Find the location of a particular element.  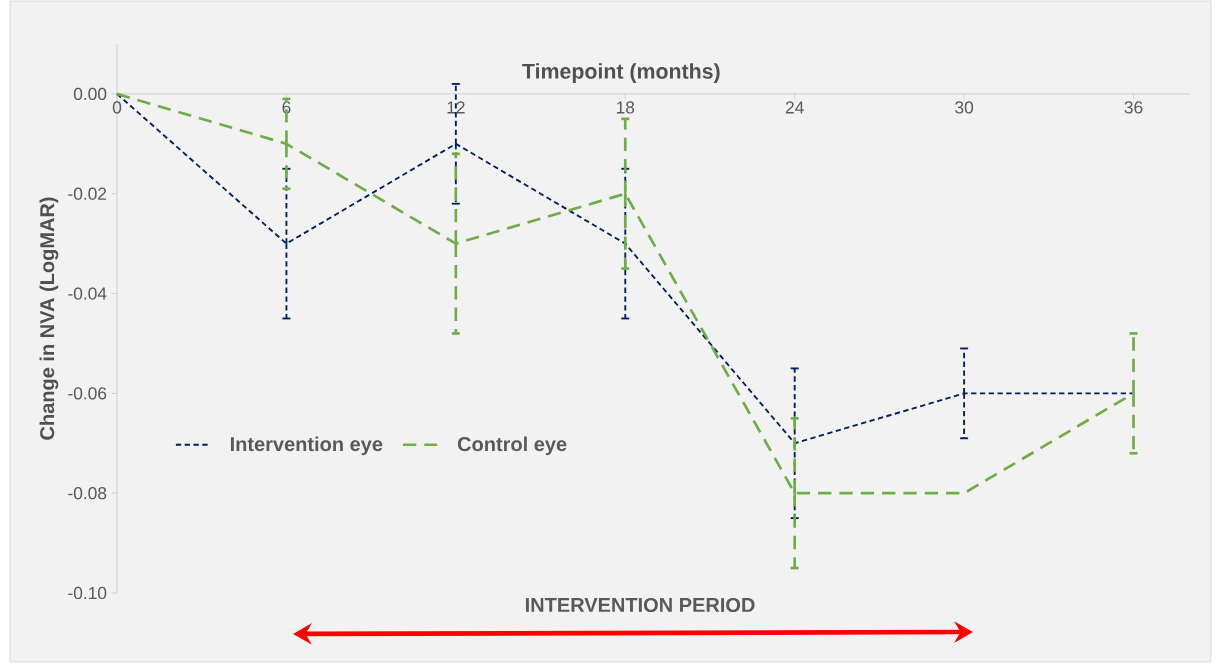

legend-label: Intervention eye is located at coordinates (306, 446).